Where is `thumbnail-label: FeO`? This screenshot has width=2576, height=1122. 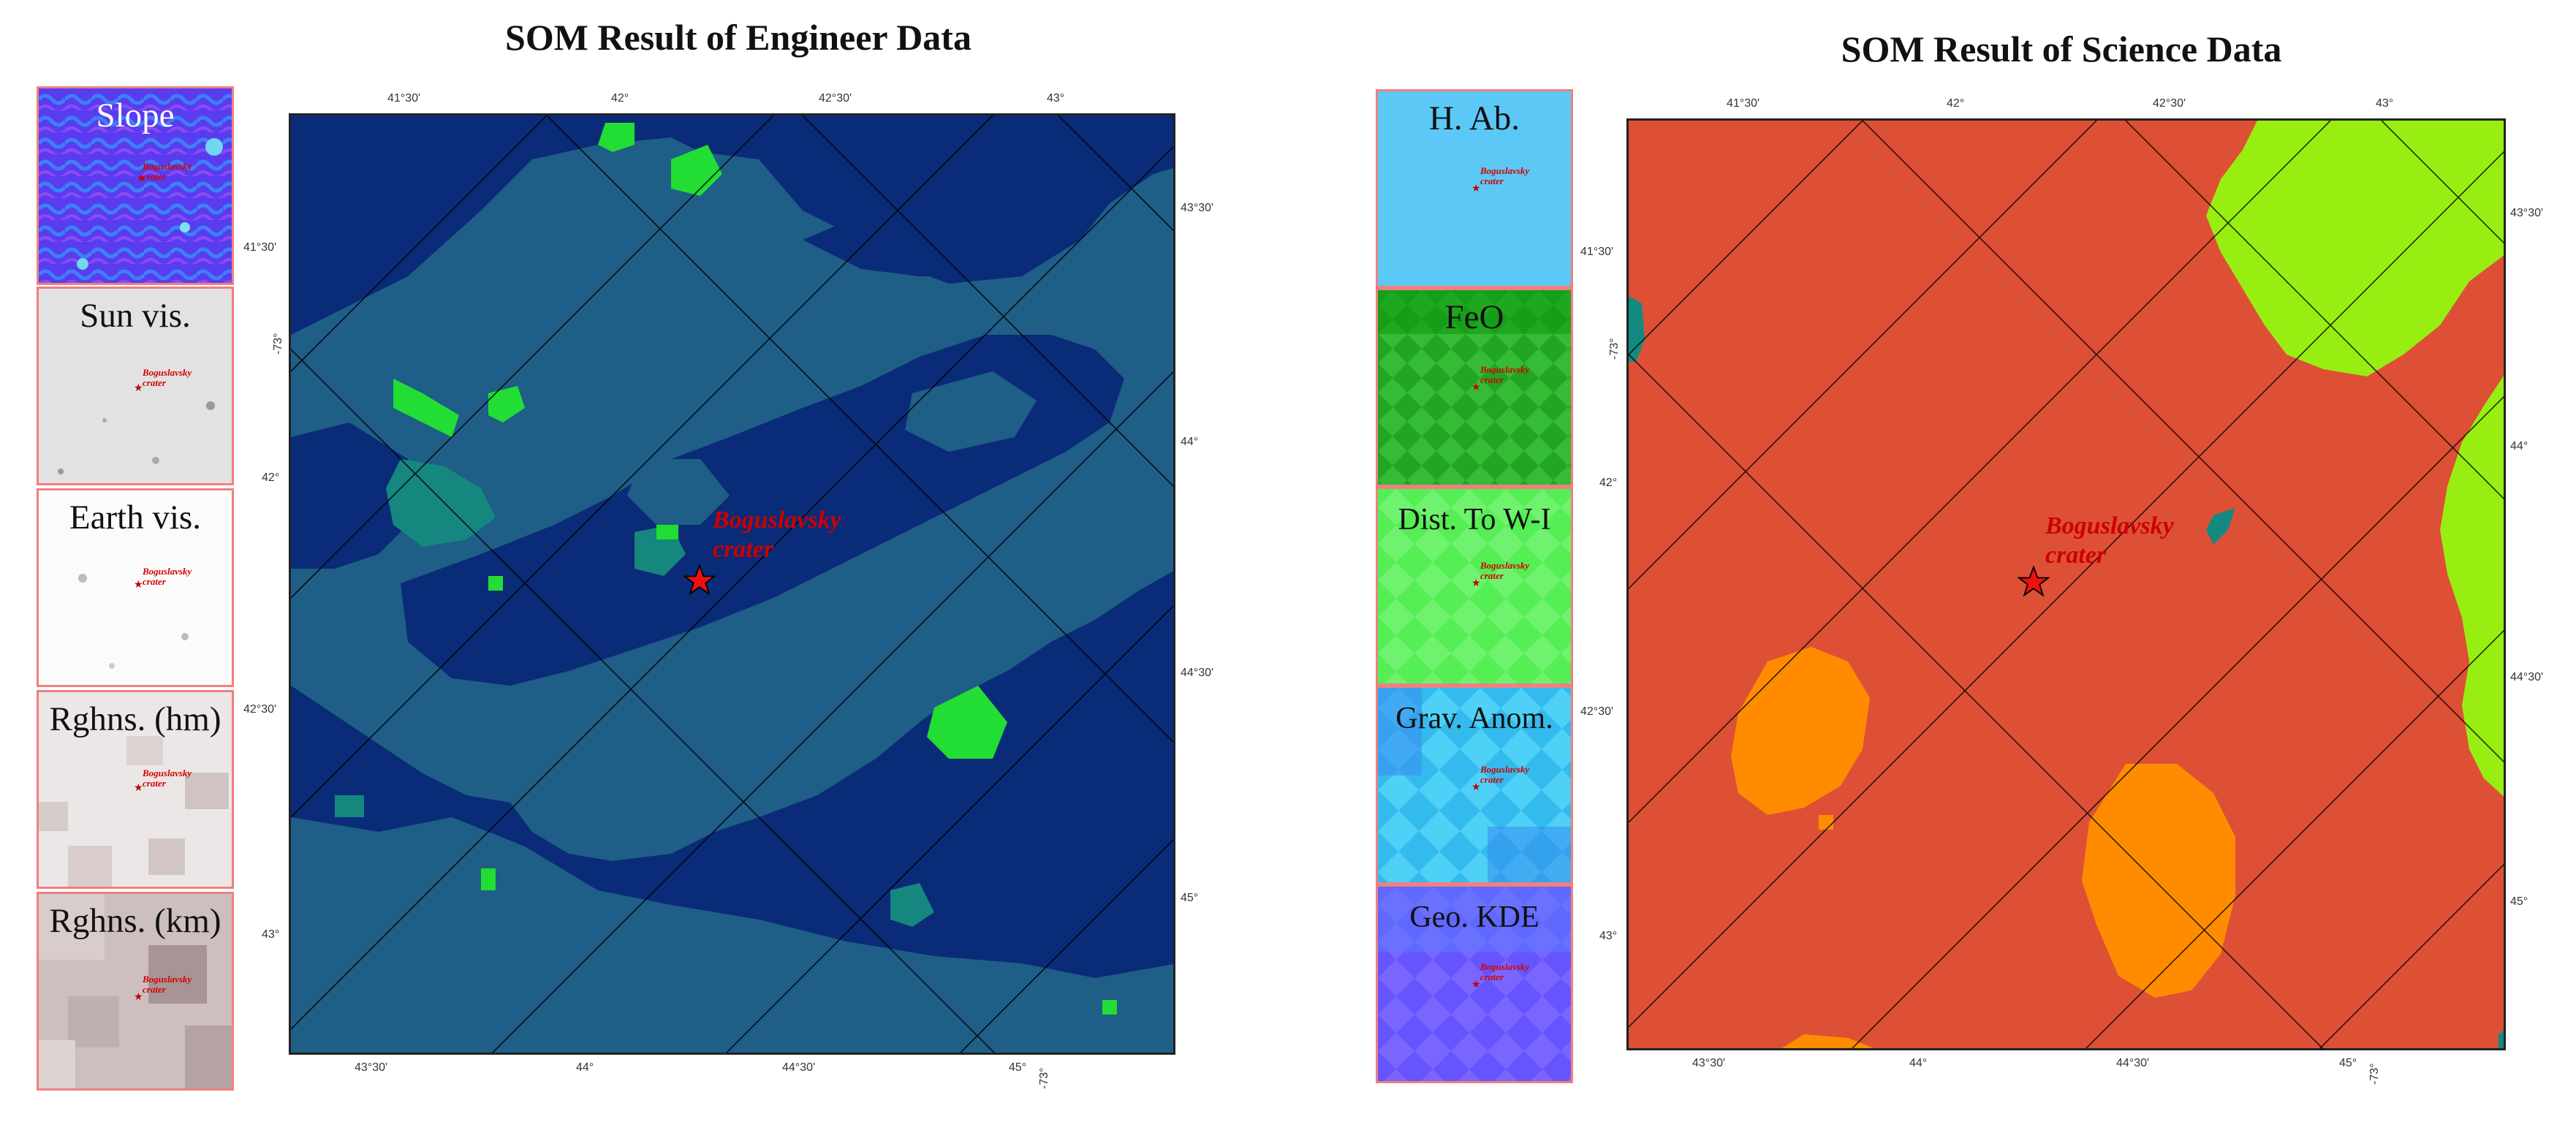 thumbnail-label: FeO is located at coordinates (1474, 317).